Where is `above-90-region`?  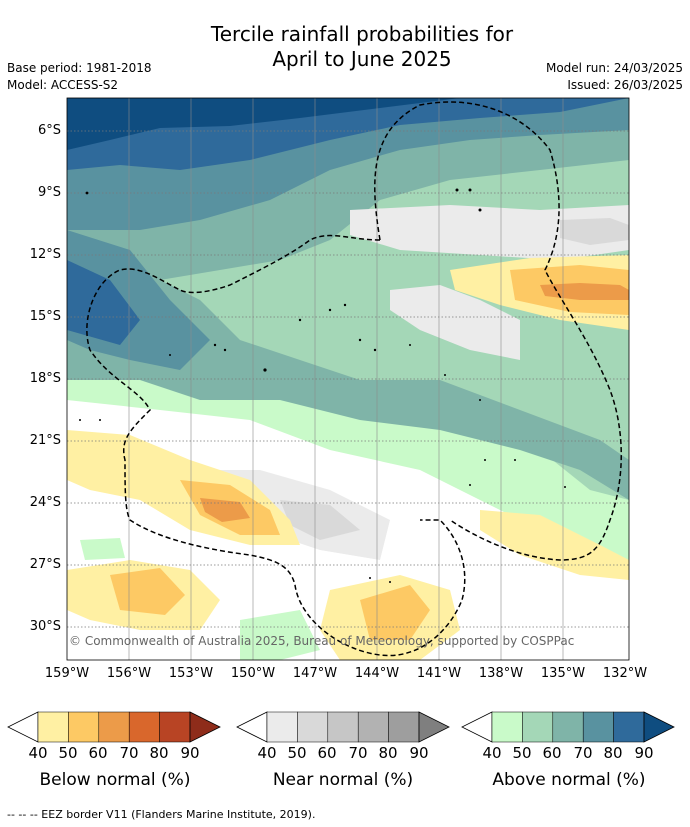
above-90-region is located at coordinates (263, 124).